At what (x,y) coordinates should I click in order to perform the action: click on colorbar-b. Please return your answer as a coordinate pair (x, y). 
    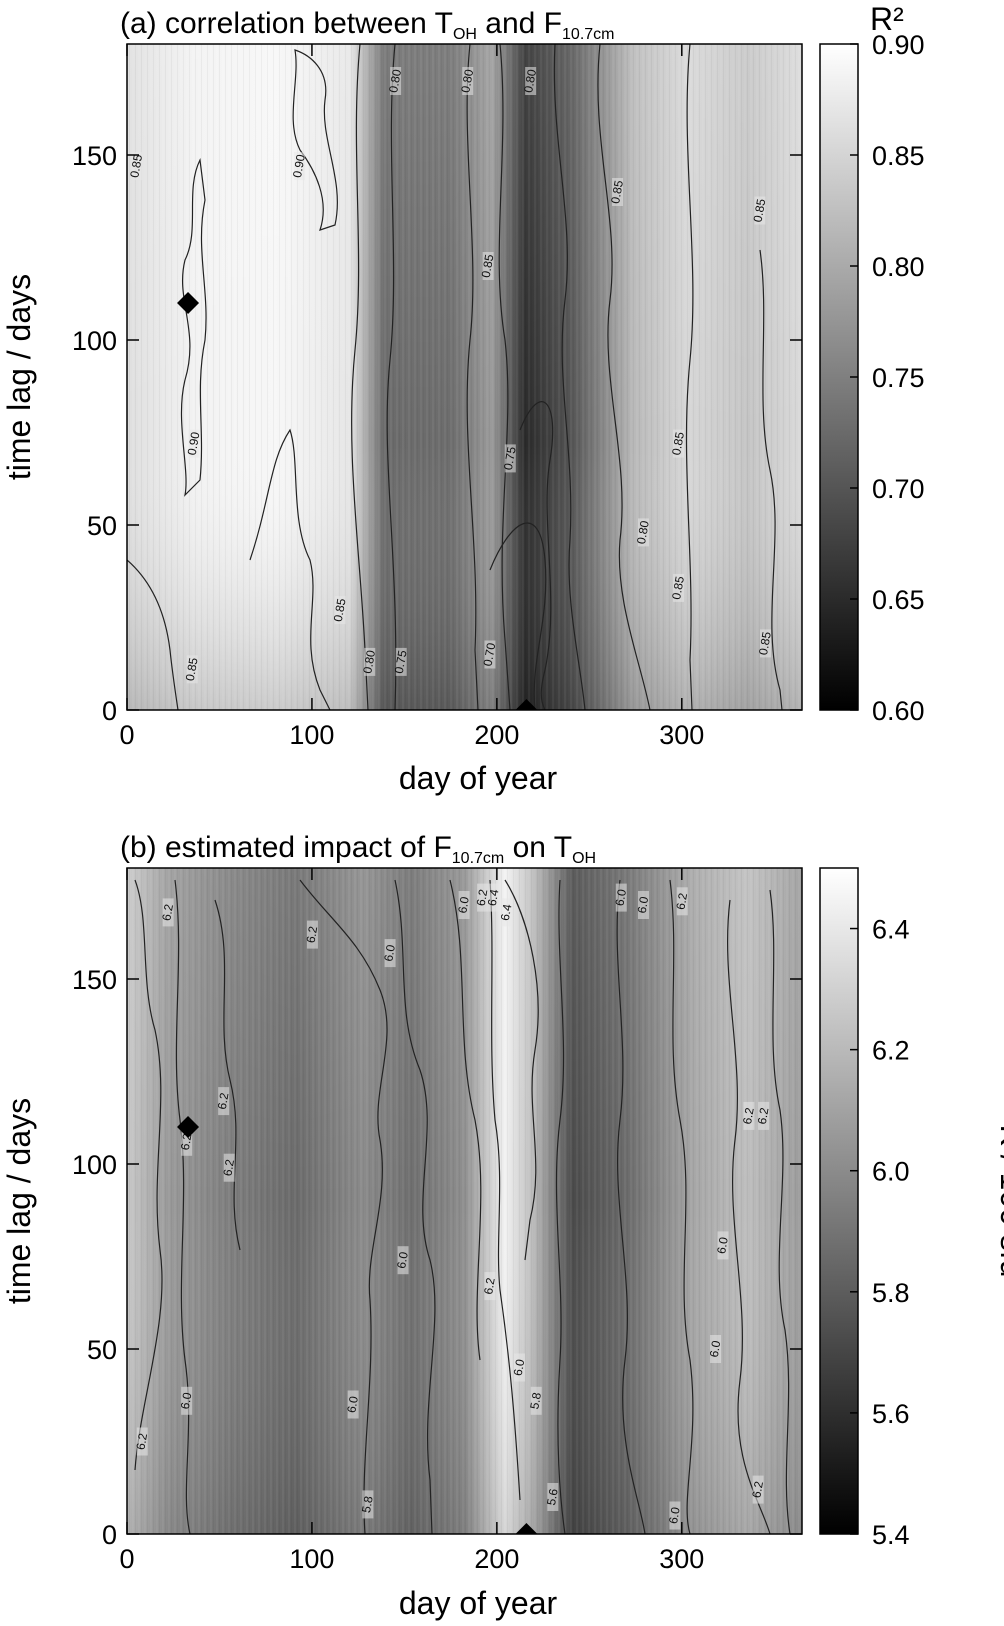
    Looking at the image, I should click on (839, 1201).